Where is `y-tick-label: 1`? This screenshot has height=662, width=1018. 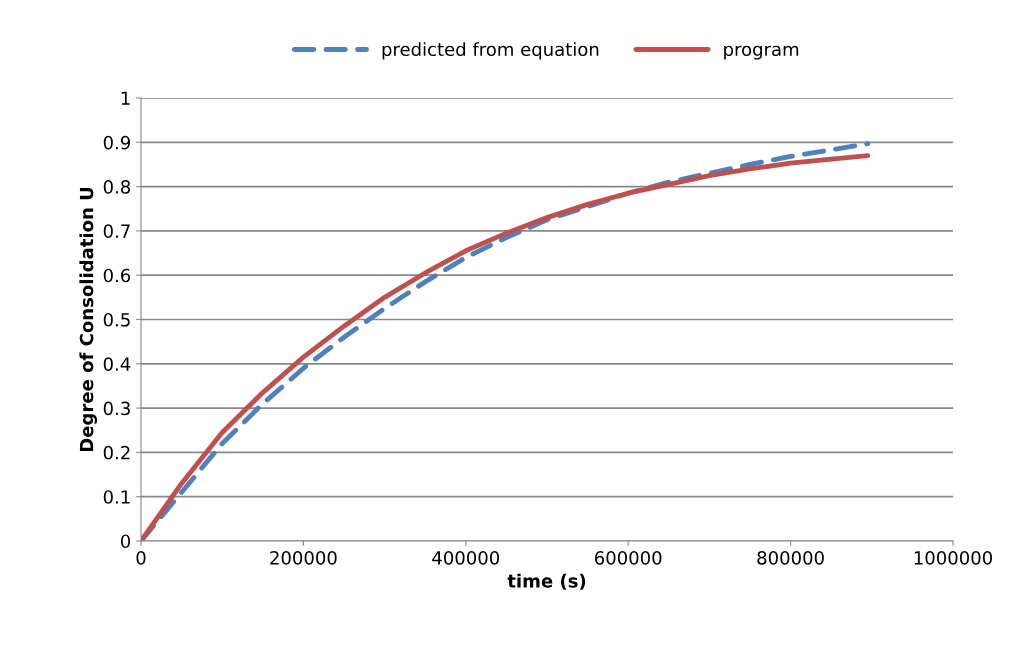
y-tick-label: 1 is located at coordinates (125, 98).